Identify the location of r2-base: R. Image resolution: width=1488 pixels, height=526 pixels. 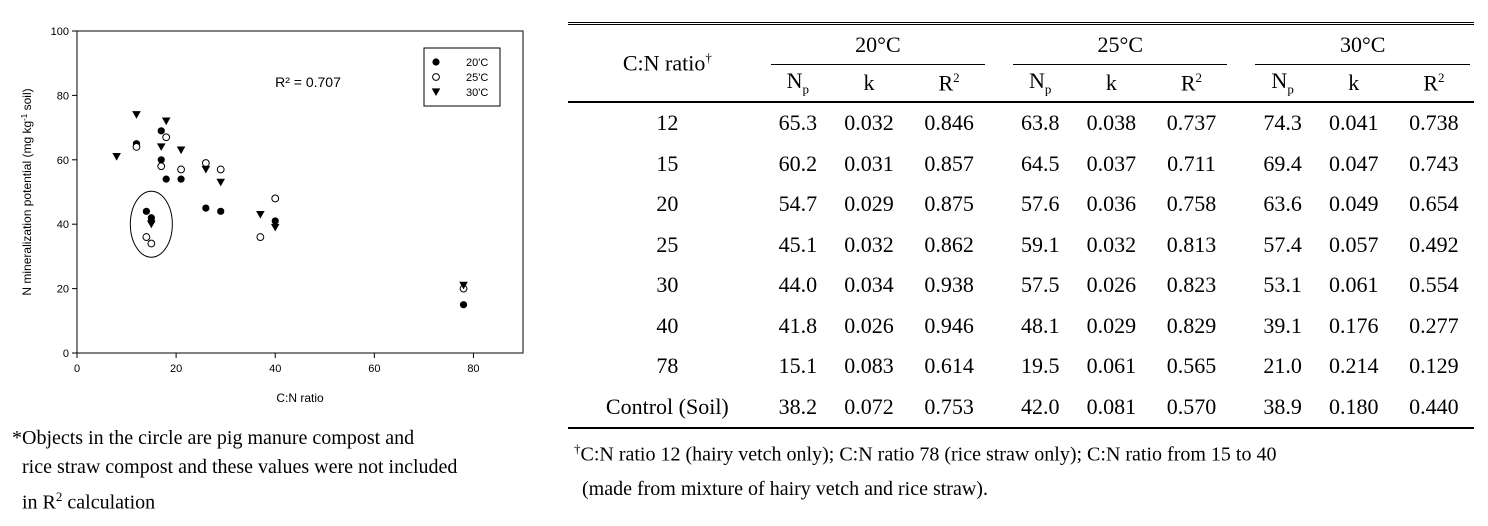
(946, 83).